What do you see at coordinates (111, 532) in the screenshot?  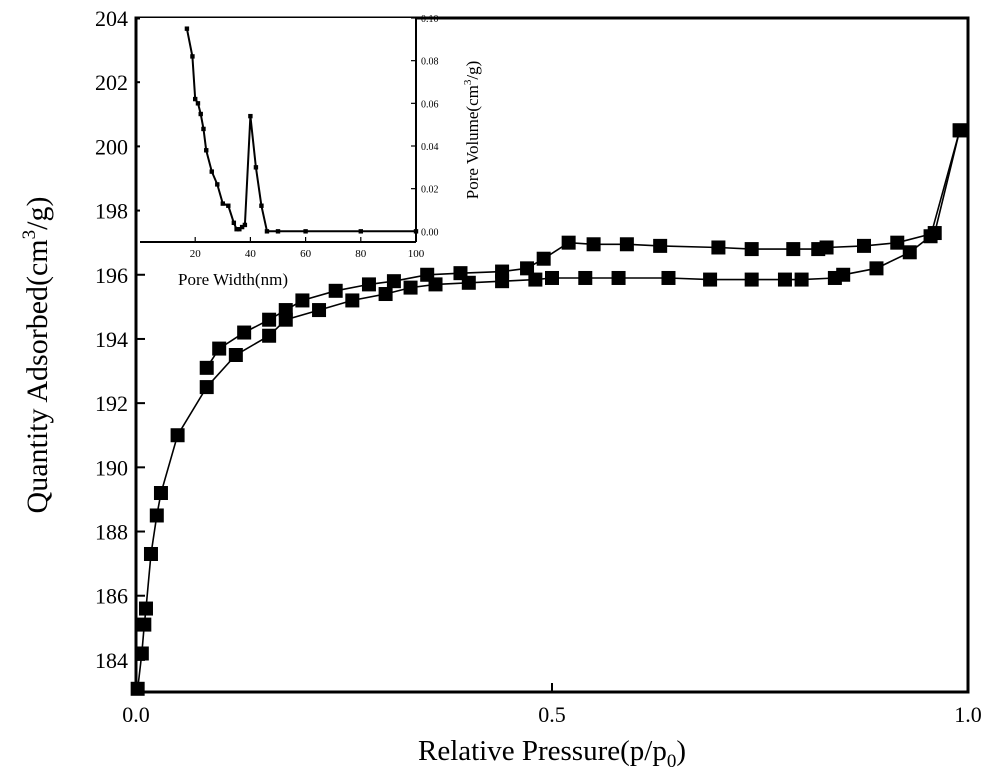 I see `y-tick-label: 188` at bounding box center [111, 532].